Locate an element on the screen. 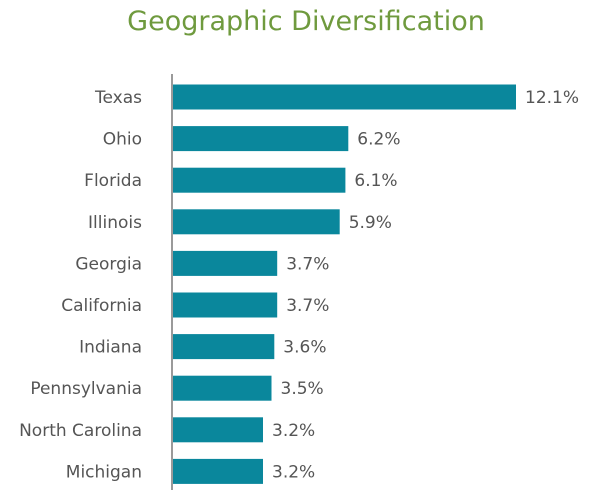 This screenshot has height=500, width=612. bar-north-carolina is located at coordinates (217, 430).